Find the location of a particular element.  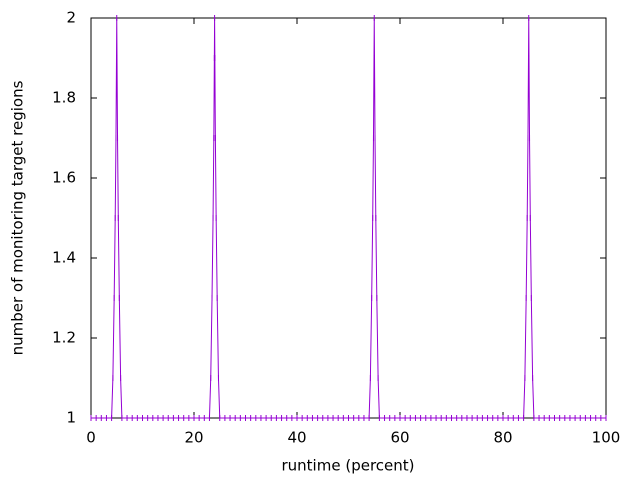

y-tick-label: 1.2 is located at coordinates (64, 338).